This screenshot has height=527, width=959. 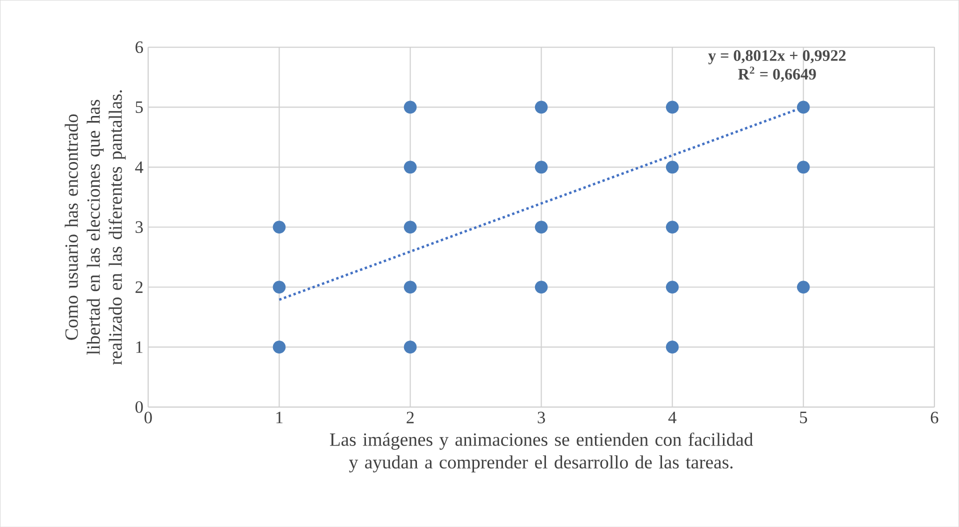 I want to click on annotation: y = 0,8012x + 0,9922, so click(x=777, y=57).